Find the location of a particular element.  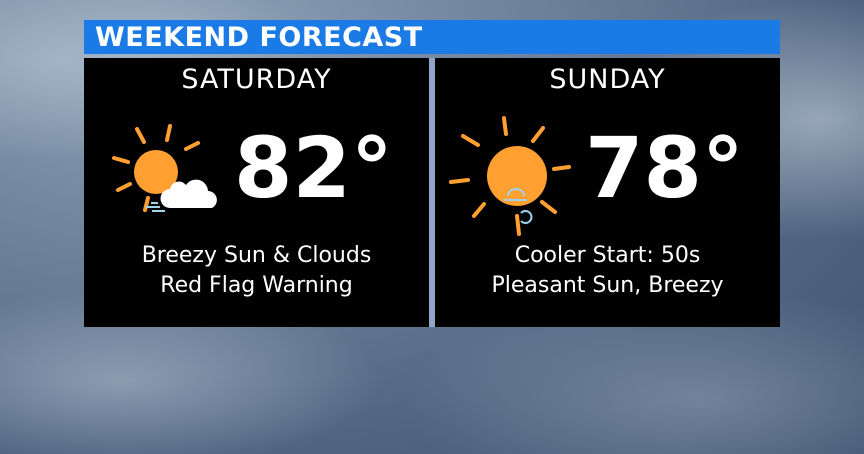

panel-divider is located at coordinates (432, 192).